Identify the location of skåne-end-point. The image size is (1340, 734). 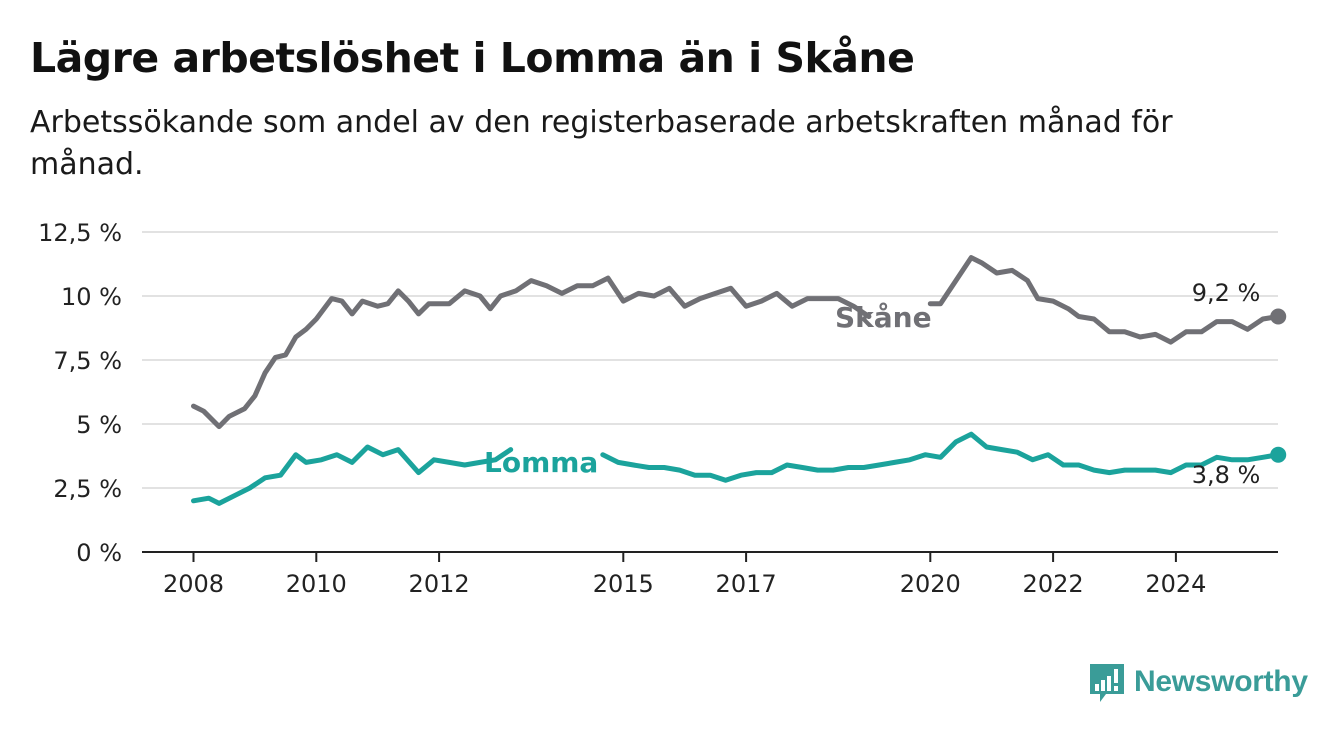
(1278, 316).